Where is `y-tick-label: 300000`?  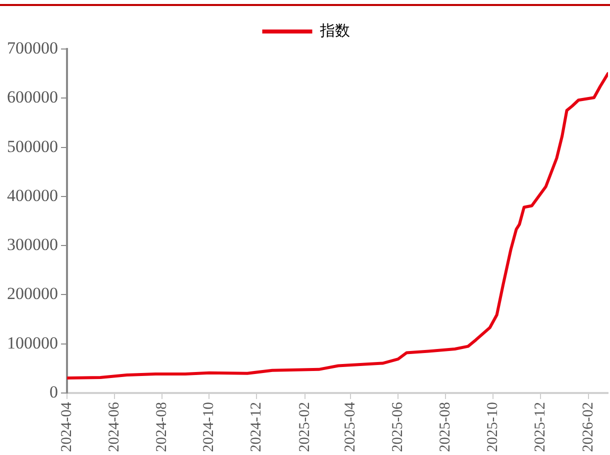 y-tick-label: 300000 is located at coordinates (32, 244).